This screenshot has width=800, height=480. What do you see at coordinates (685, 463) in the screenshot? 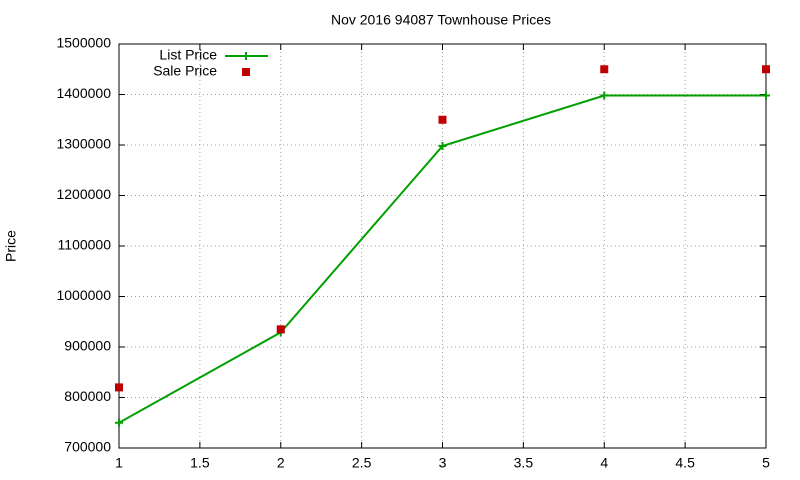
I see `x-tick-label: 4.5` at bounding box center [685, 463].